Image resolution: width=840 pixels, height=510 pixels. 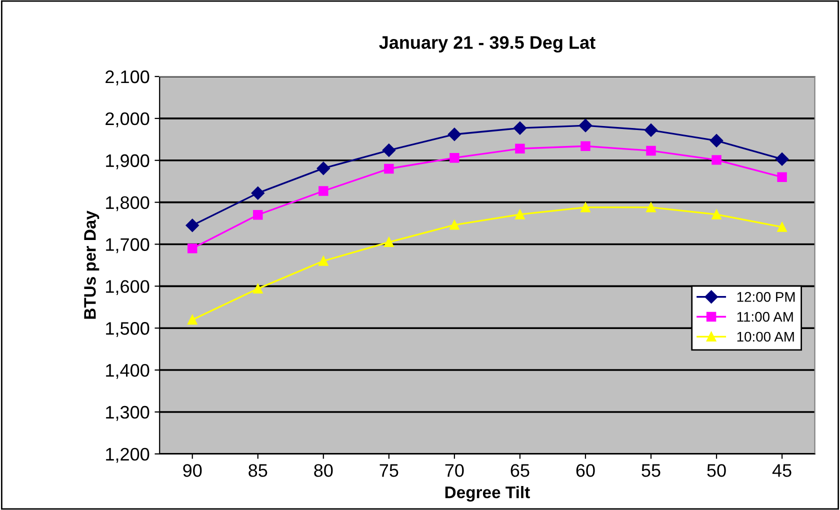 What do you see at coordinates (389, 470) in the screenshot?
I see `x-tick-label: 75` at bounding box center [389, 470].